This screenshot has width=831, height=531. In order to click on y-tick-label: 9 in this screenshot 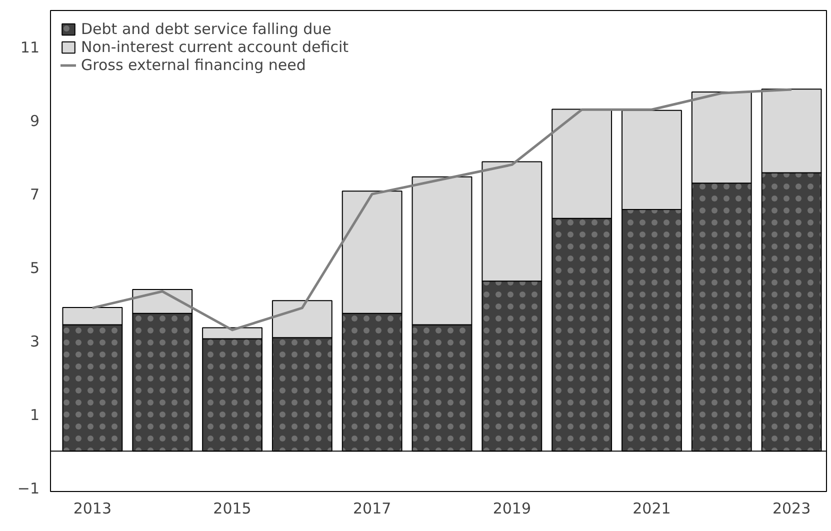, I will do `click(35, 121)`.